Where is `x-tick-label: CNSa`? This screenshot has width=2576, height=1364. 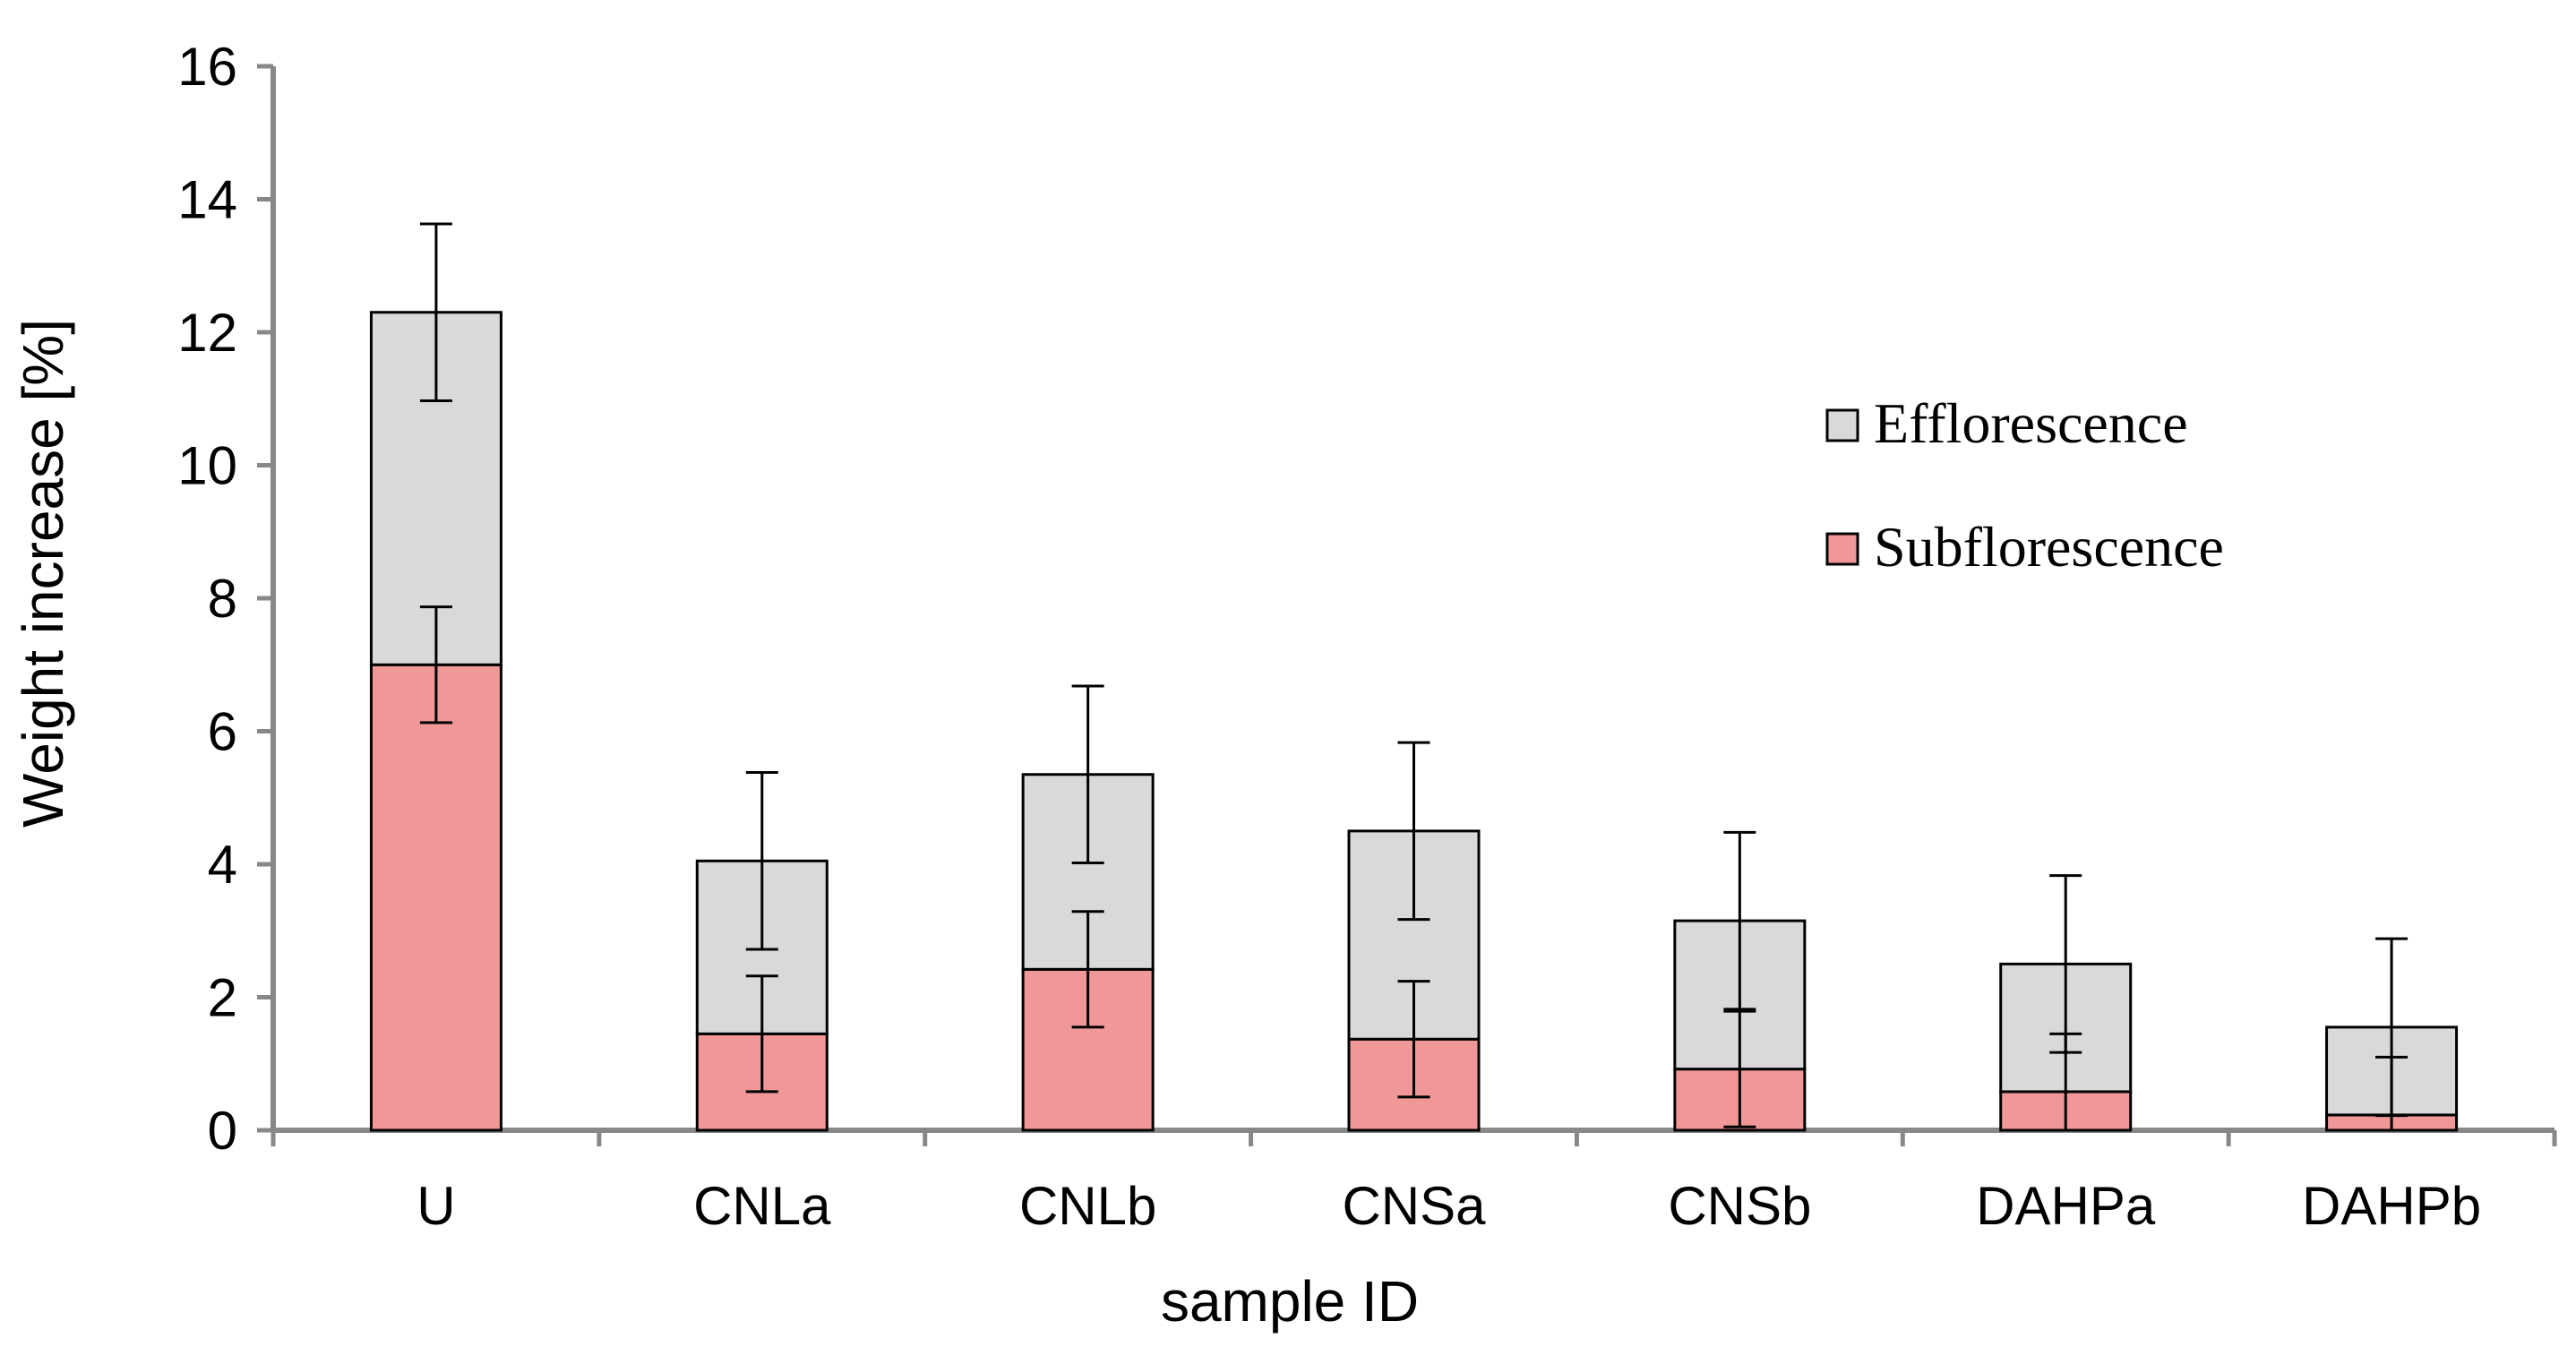
x-tick-label: CNSa is located at coordinates (1414, 1206).